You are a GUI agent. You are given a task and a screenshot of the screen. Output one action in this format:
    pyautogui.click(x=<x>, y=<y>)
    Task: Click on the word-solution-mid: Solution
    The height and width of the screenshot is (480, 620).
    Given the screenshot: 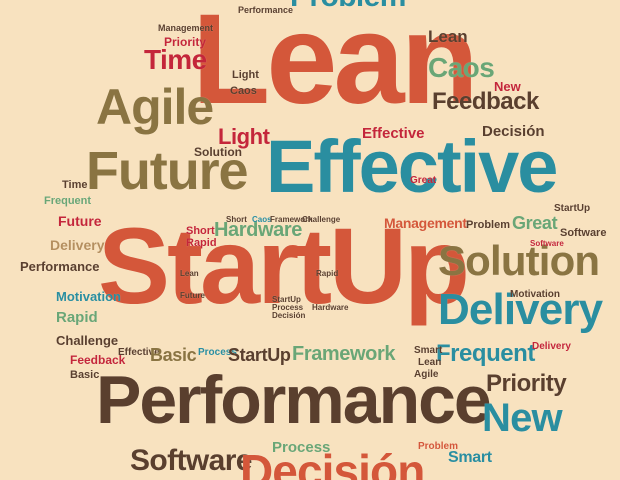 What is the action you would take?
    pyautogui.click(x=519, y=260)
    